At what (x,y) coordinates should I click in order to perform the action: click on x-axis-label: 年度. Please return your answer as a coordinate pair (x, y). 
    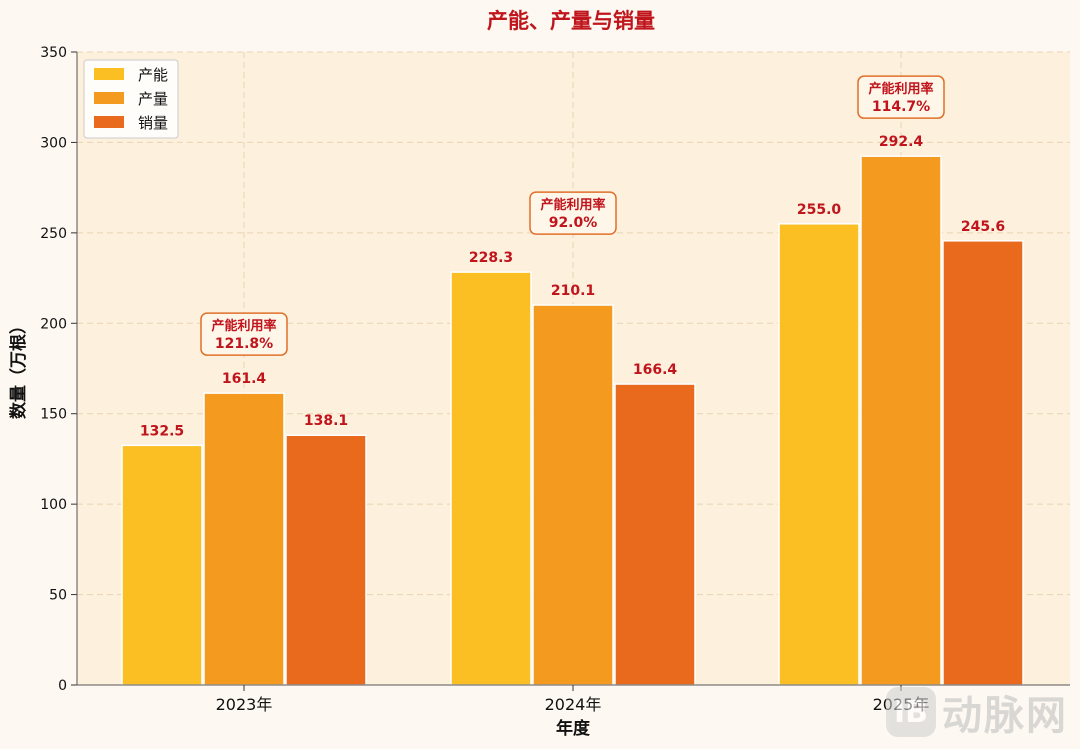
    Looking at the image, I should click on (573, 728).